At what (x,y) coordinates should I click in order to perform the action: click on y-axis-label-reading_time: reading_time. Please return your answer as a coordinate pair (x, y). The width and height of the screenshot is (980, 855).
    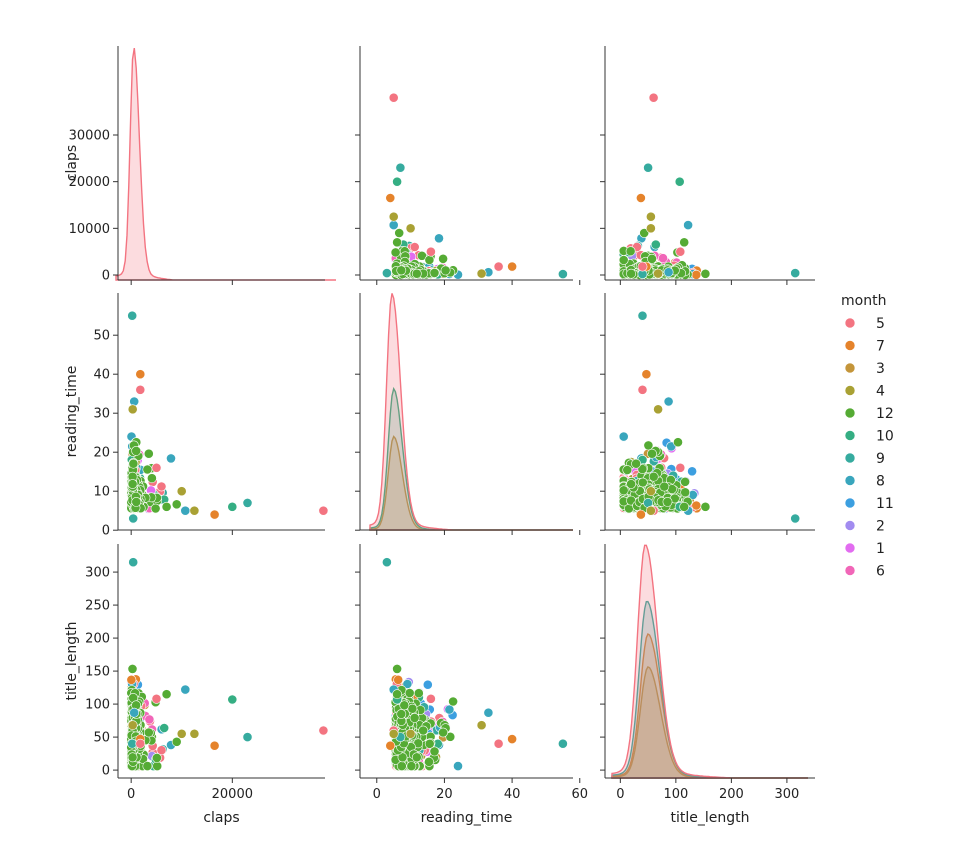
    Looking at the image, I should click on (72, 412).